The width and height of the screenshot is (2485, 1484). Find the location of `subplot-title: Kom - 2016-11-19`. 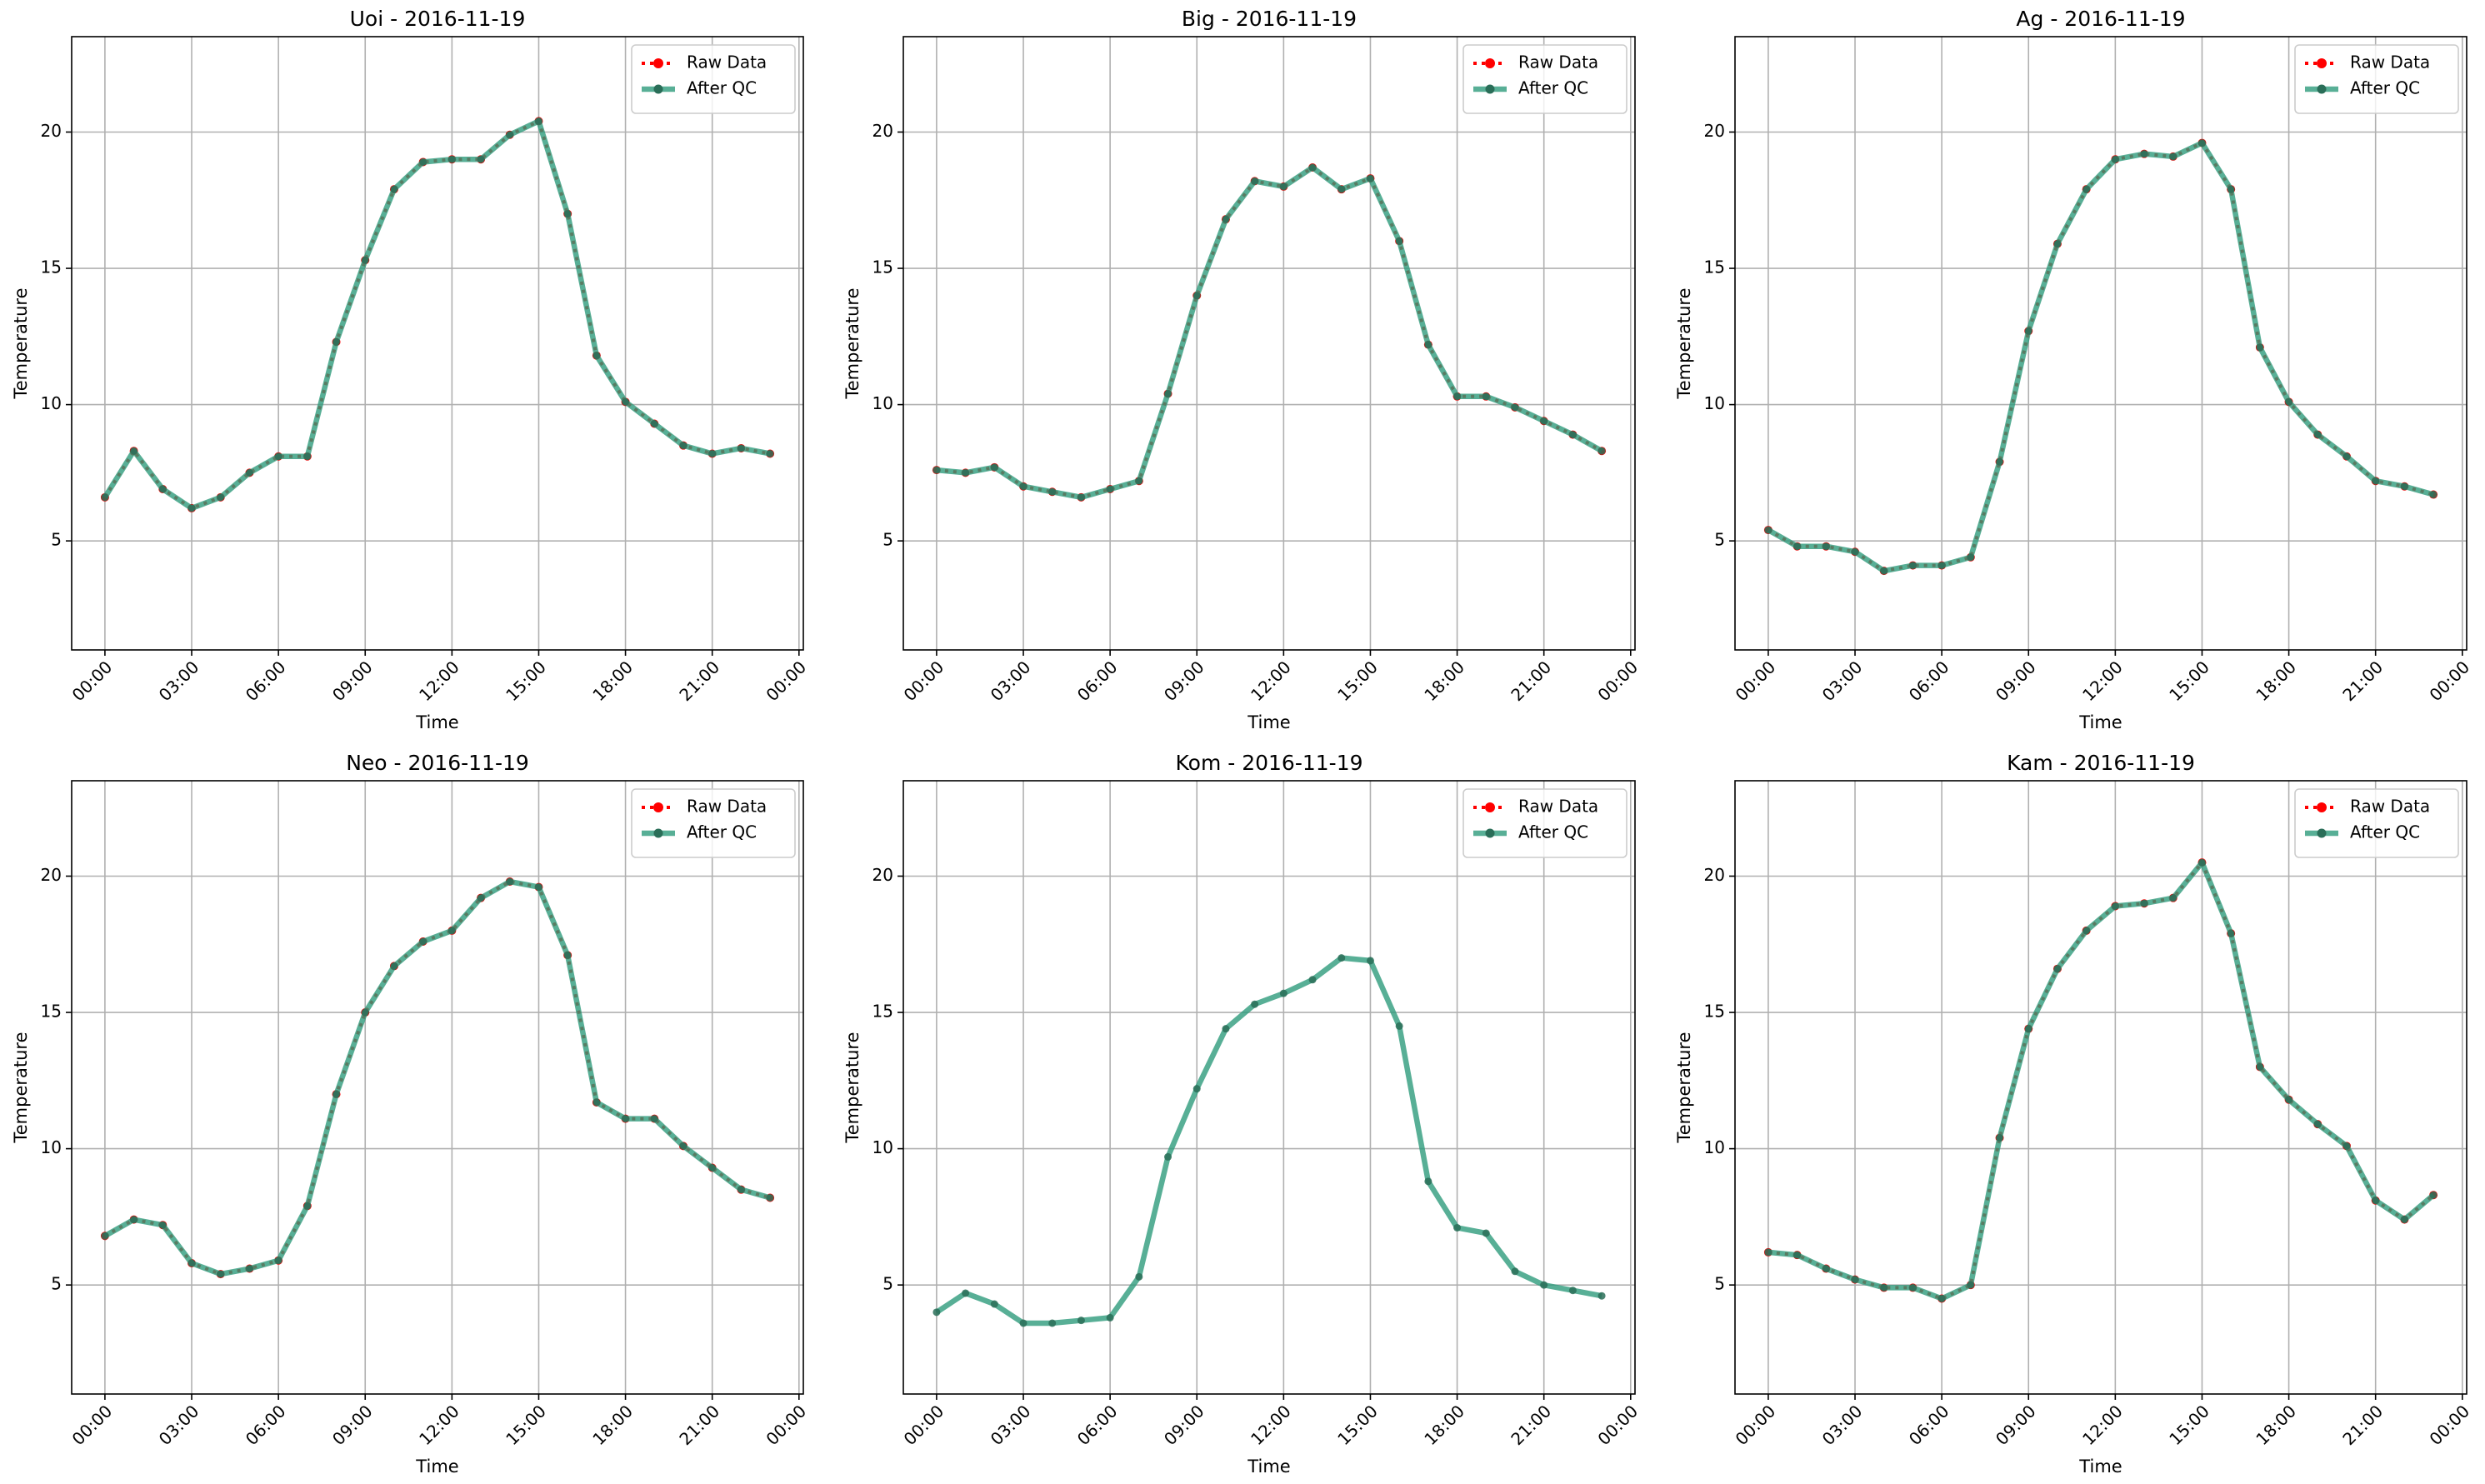

subplot-title: Kom - 2016-11-19 is located at coordinates (1269, 763).